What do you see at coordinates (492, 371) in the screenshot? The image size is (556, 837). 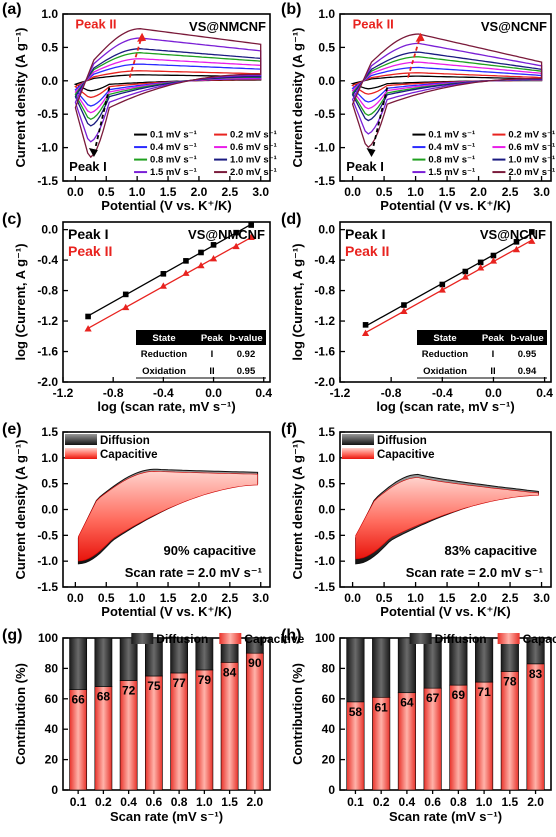 I see `table-cell: II` at bounding box center [492, 371].